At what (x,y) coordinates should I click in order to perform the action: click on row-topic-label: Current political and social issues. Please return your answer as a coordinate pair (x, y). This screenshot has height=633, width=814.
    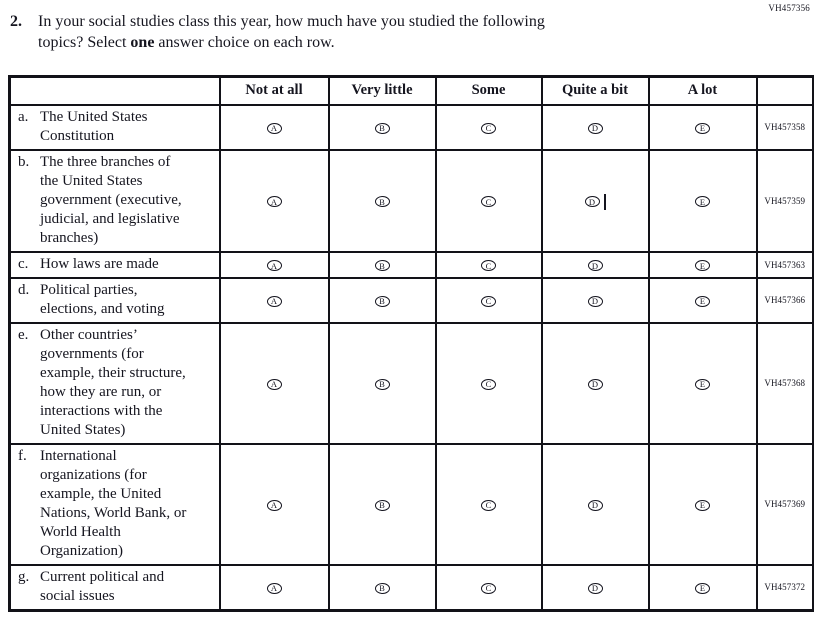
    Looking at the image, I should click on (102, 586).